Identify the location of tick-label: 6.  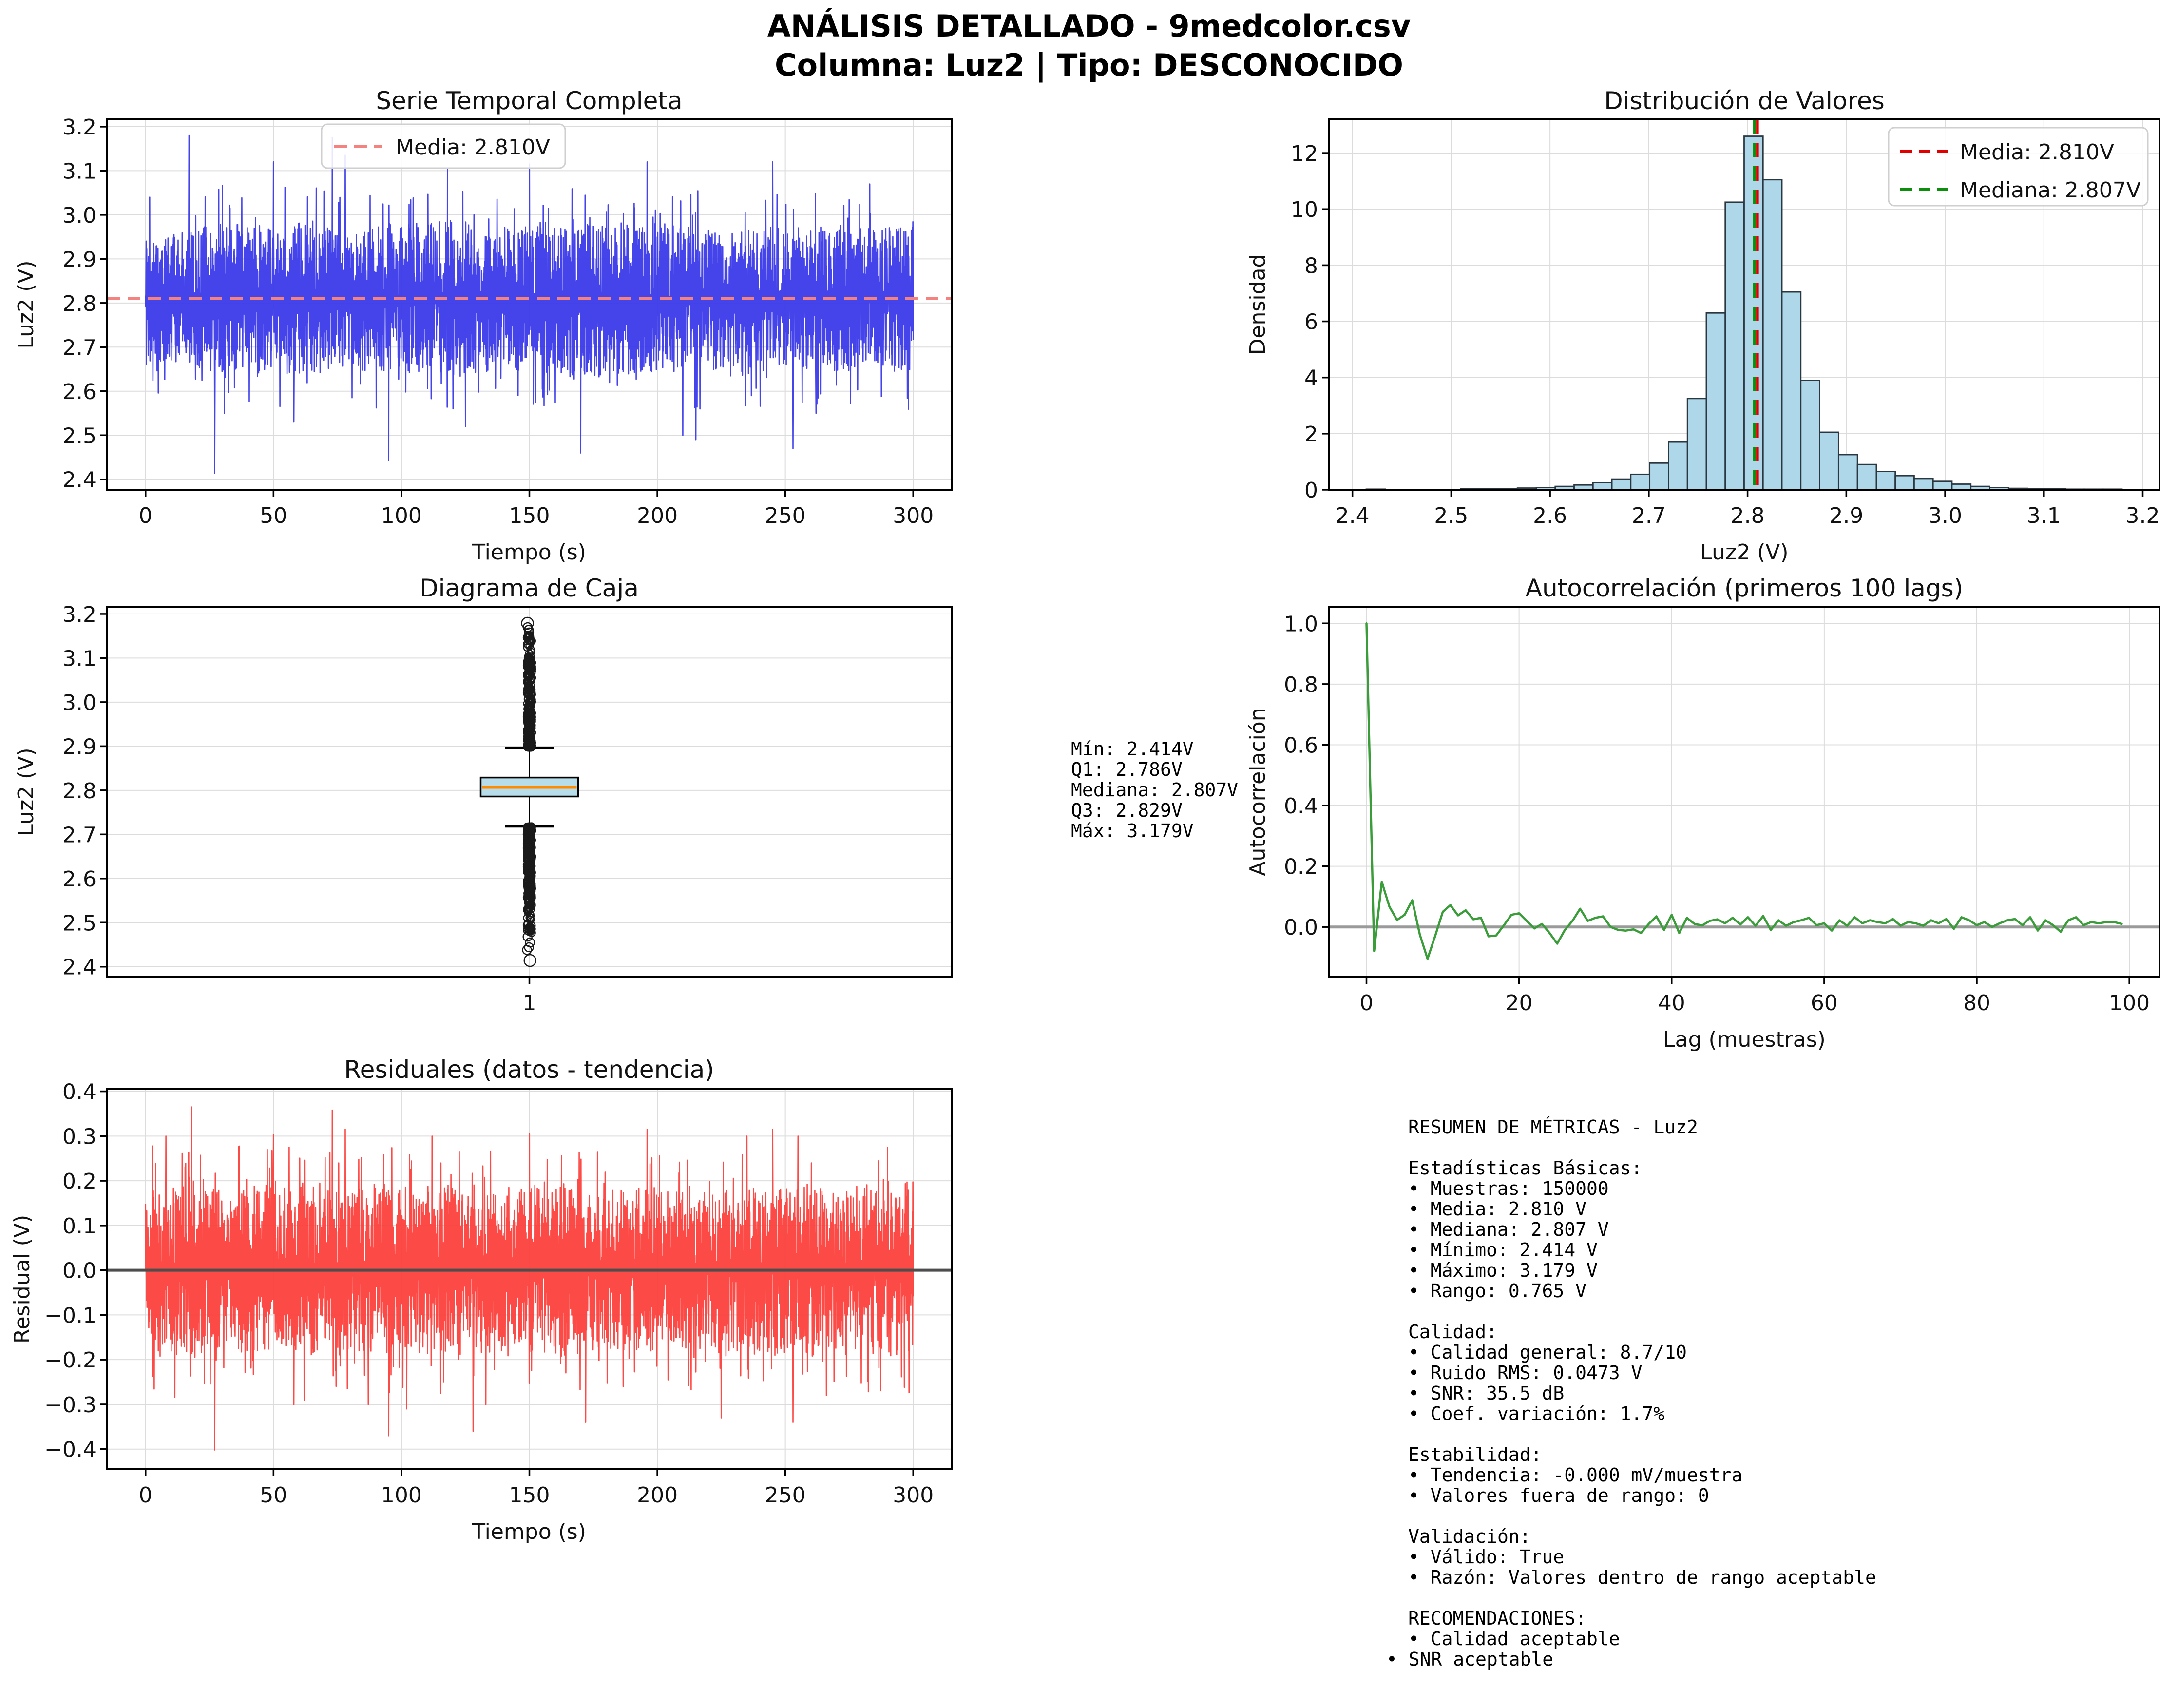
(1311, 322).